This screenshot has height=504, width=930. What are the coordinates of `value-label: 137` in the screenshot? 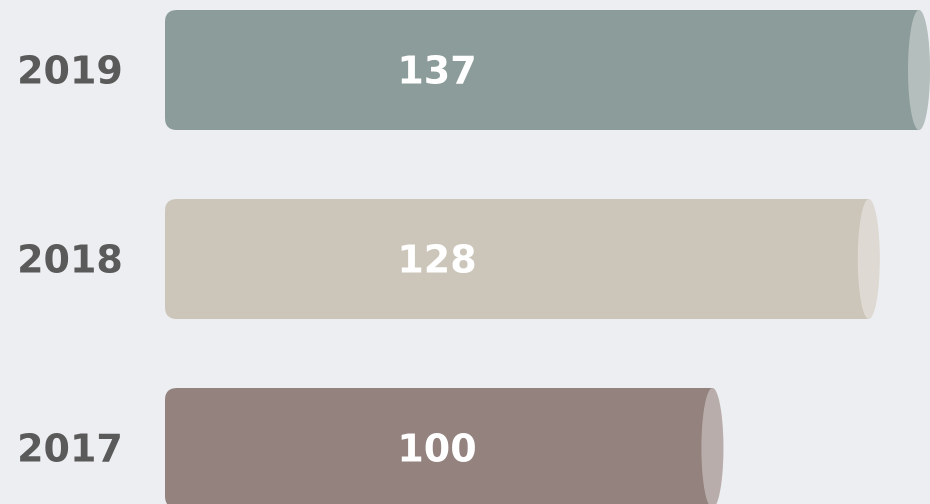 It's located at (436, 71).